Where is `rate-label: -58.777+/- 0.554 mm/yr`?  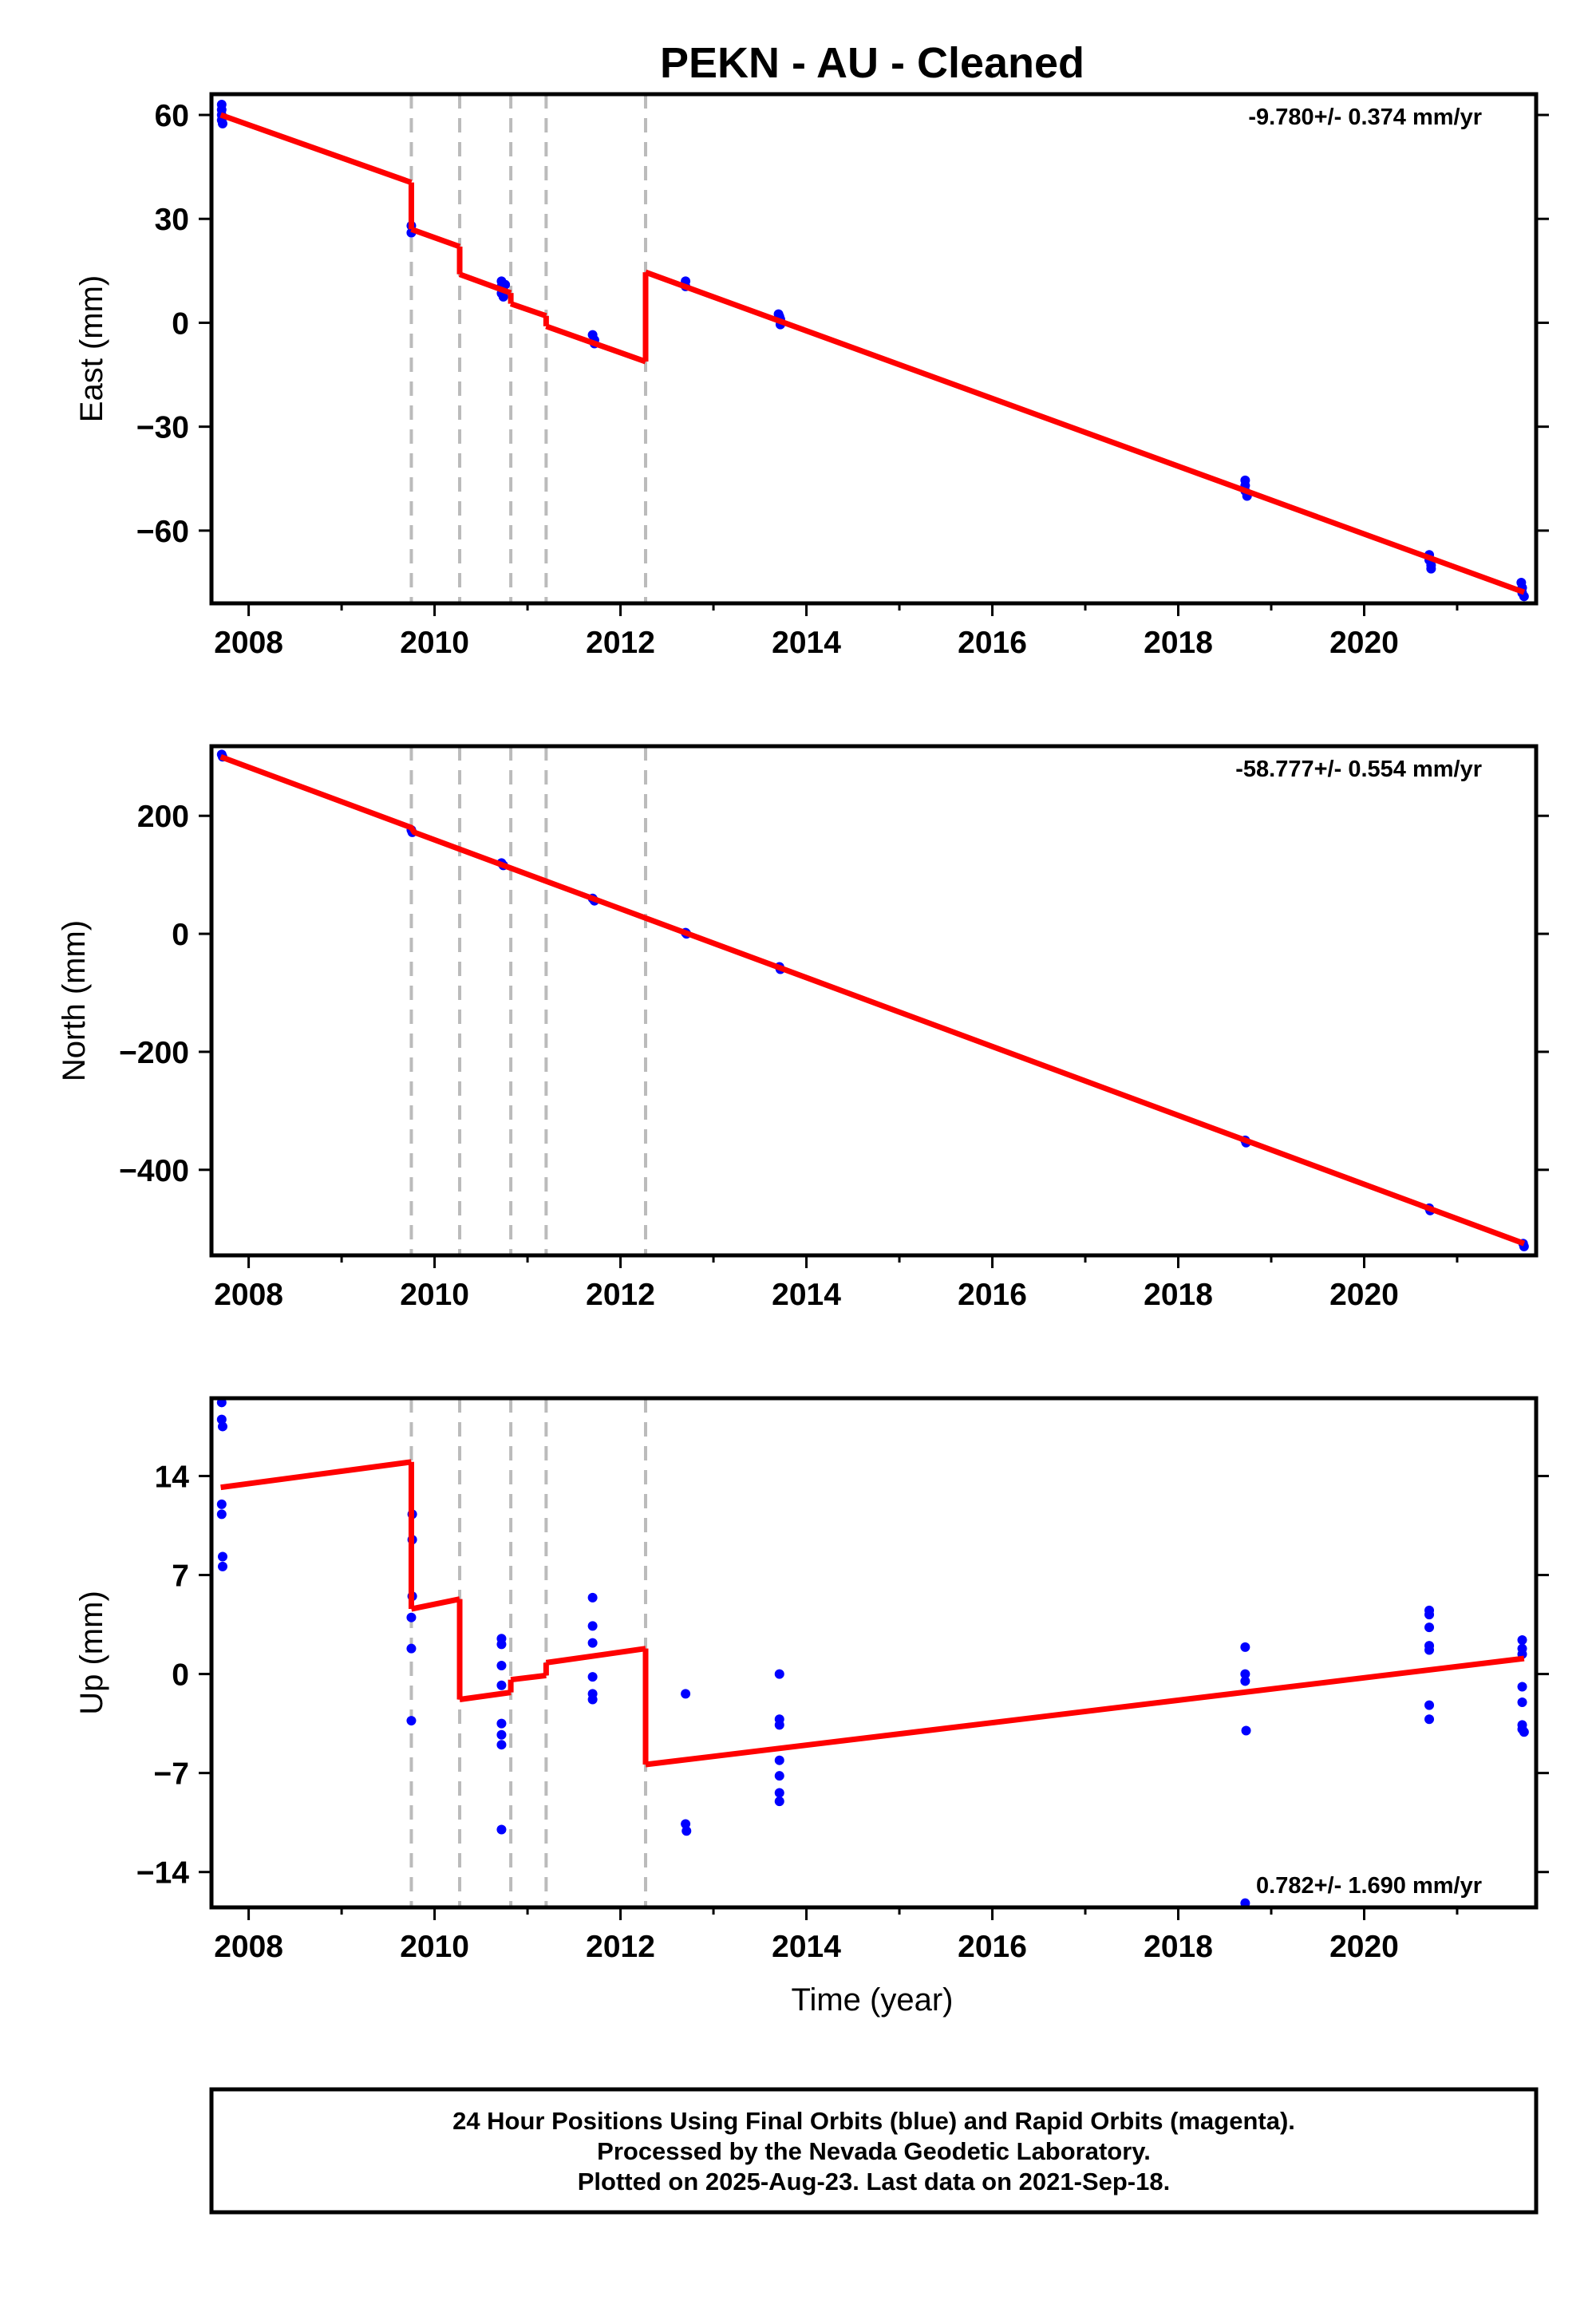
rate-label: -58.777+/- 0.554 mm/yr is located at coordinates (1358, 769).